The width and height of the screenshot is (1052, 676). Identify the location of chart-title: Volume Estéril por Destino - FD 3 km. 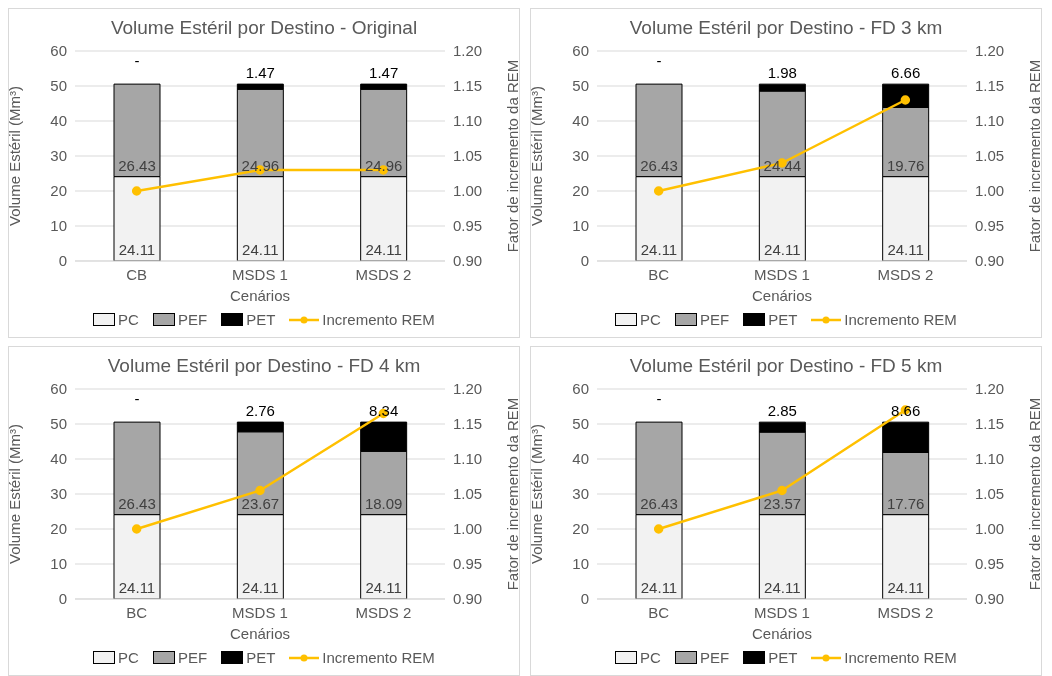
(786, 27).